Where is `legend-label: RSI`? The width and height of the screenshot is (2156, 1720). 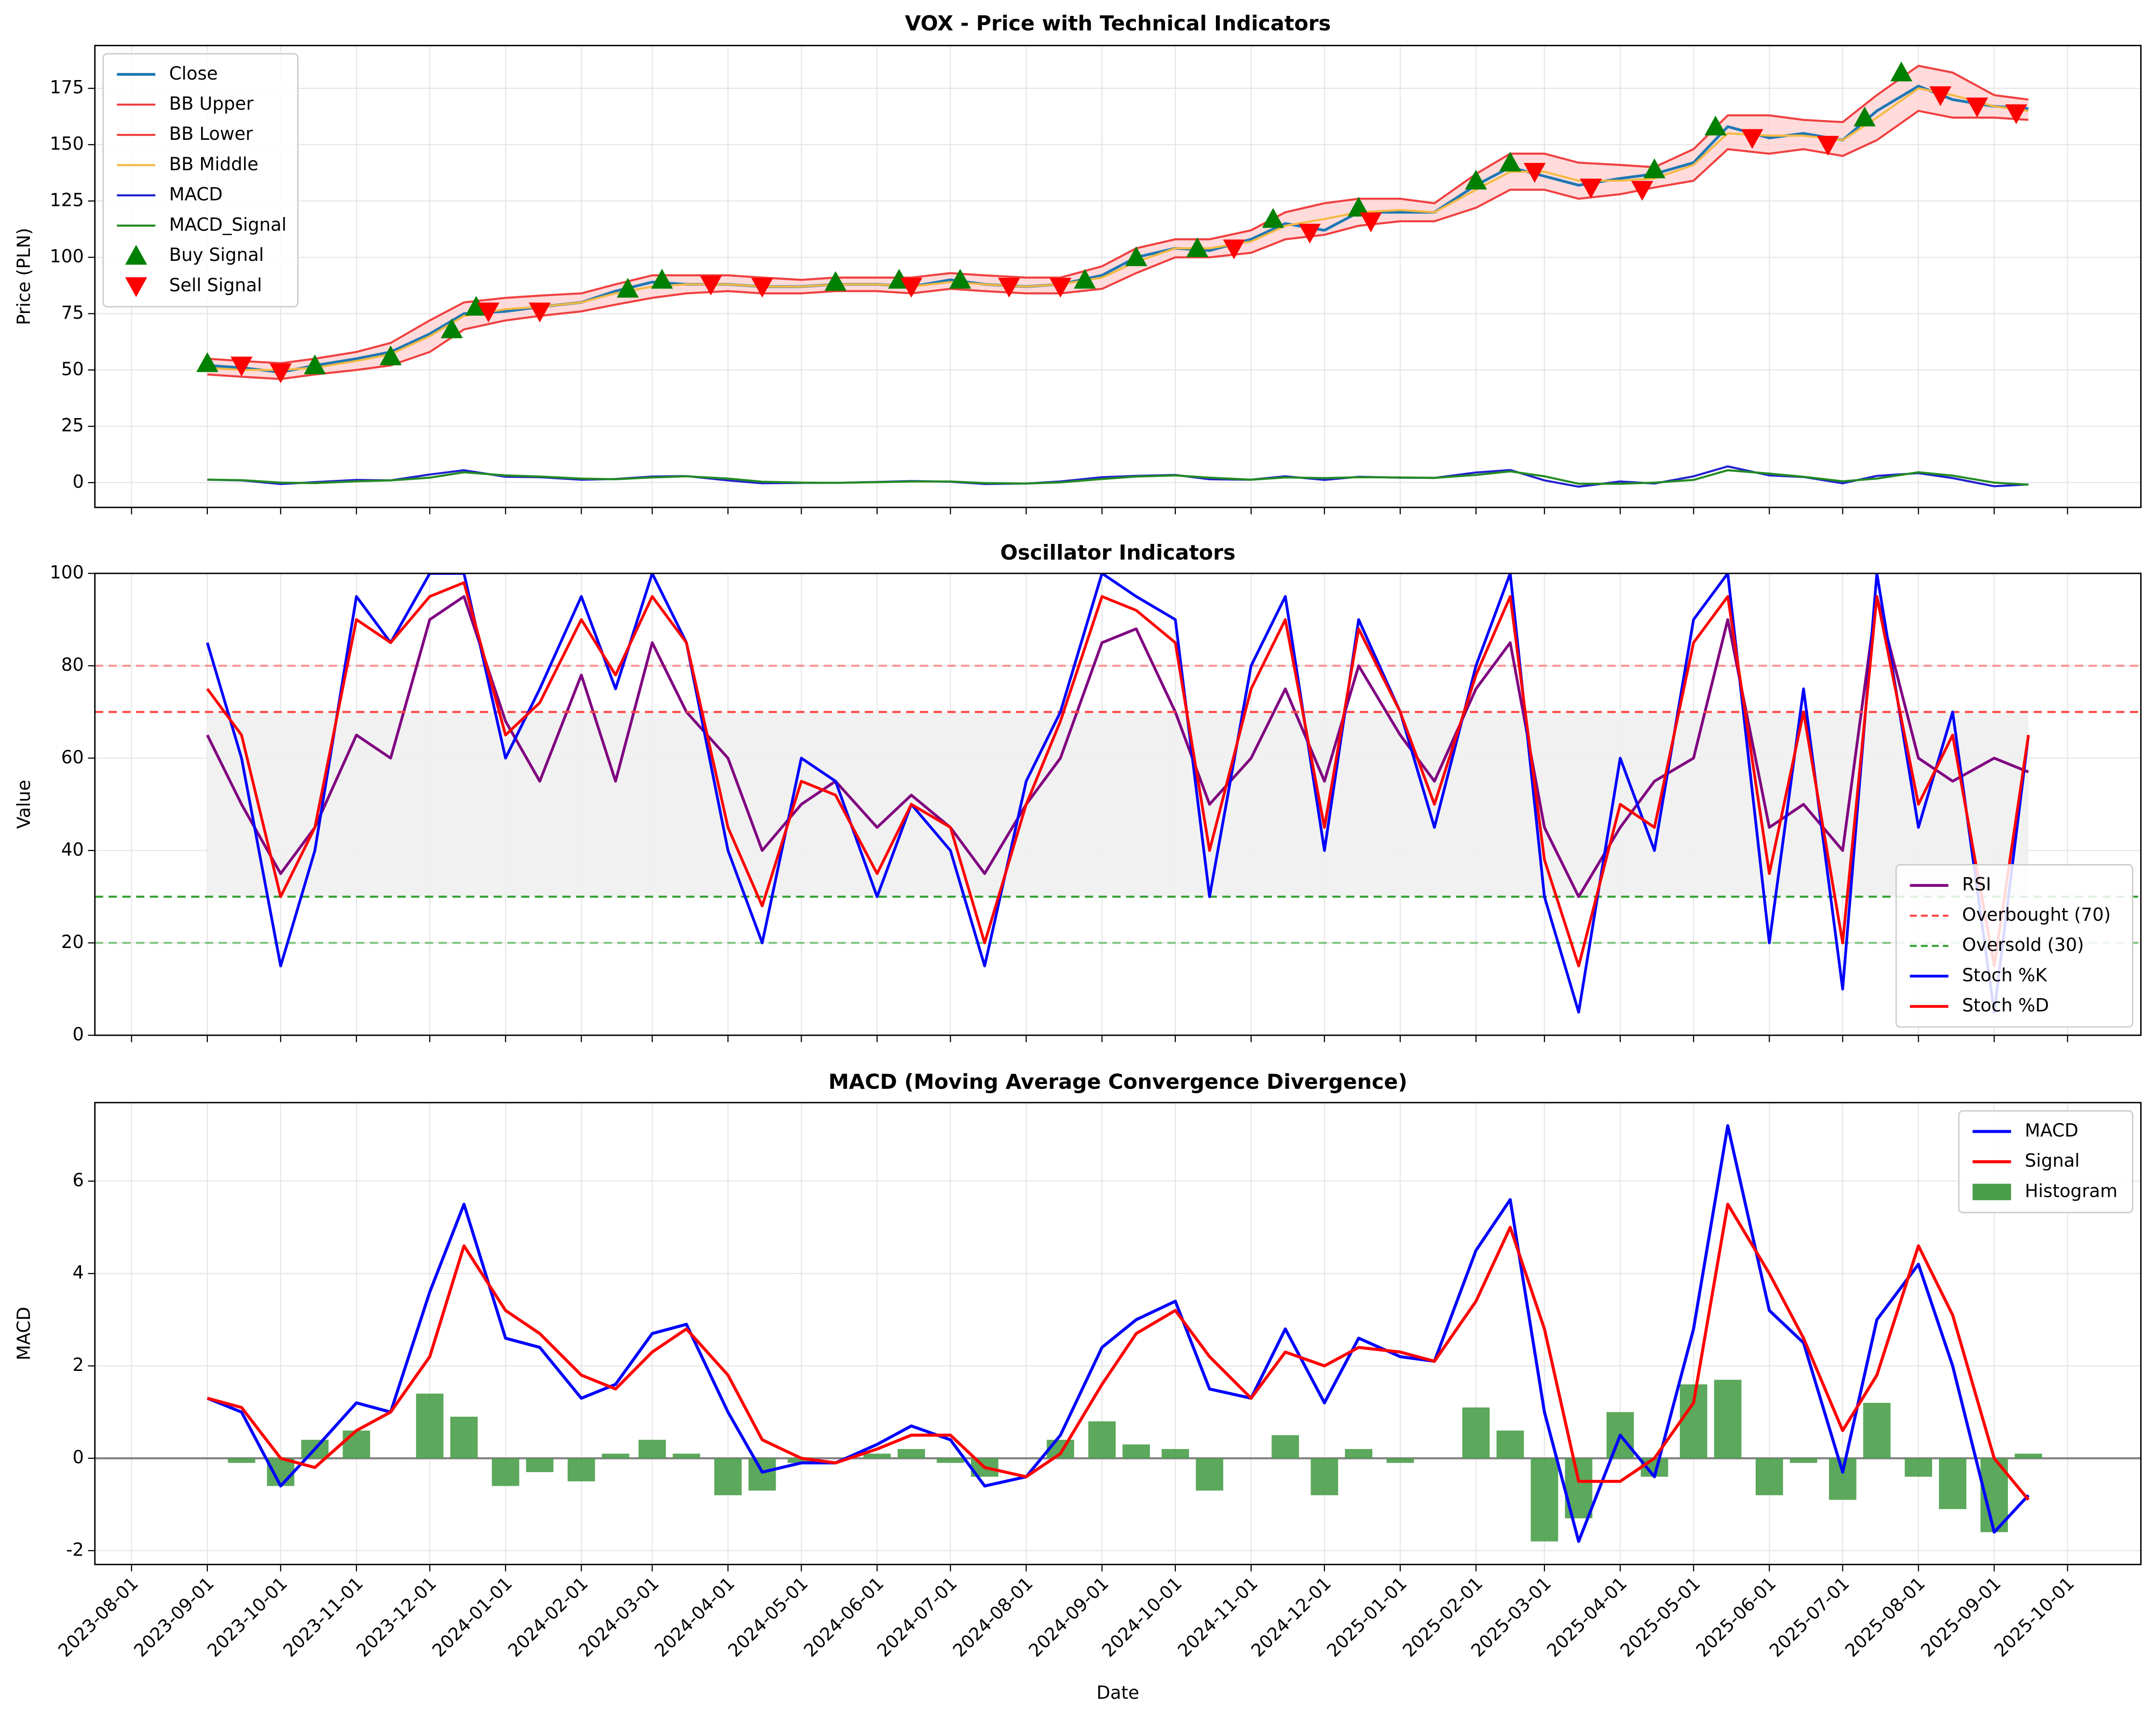
legend-label: RSI is located at coordinates (1976, 884).